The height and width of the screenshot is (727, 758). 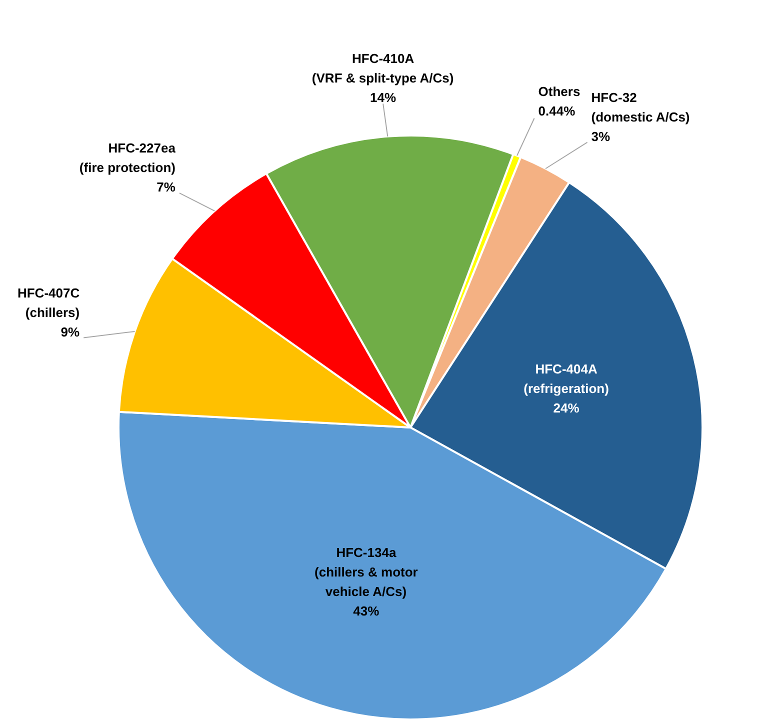 I want to click on slice-label: HFC-32 (domestic A/Cs), so click(x=640, y=107).